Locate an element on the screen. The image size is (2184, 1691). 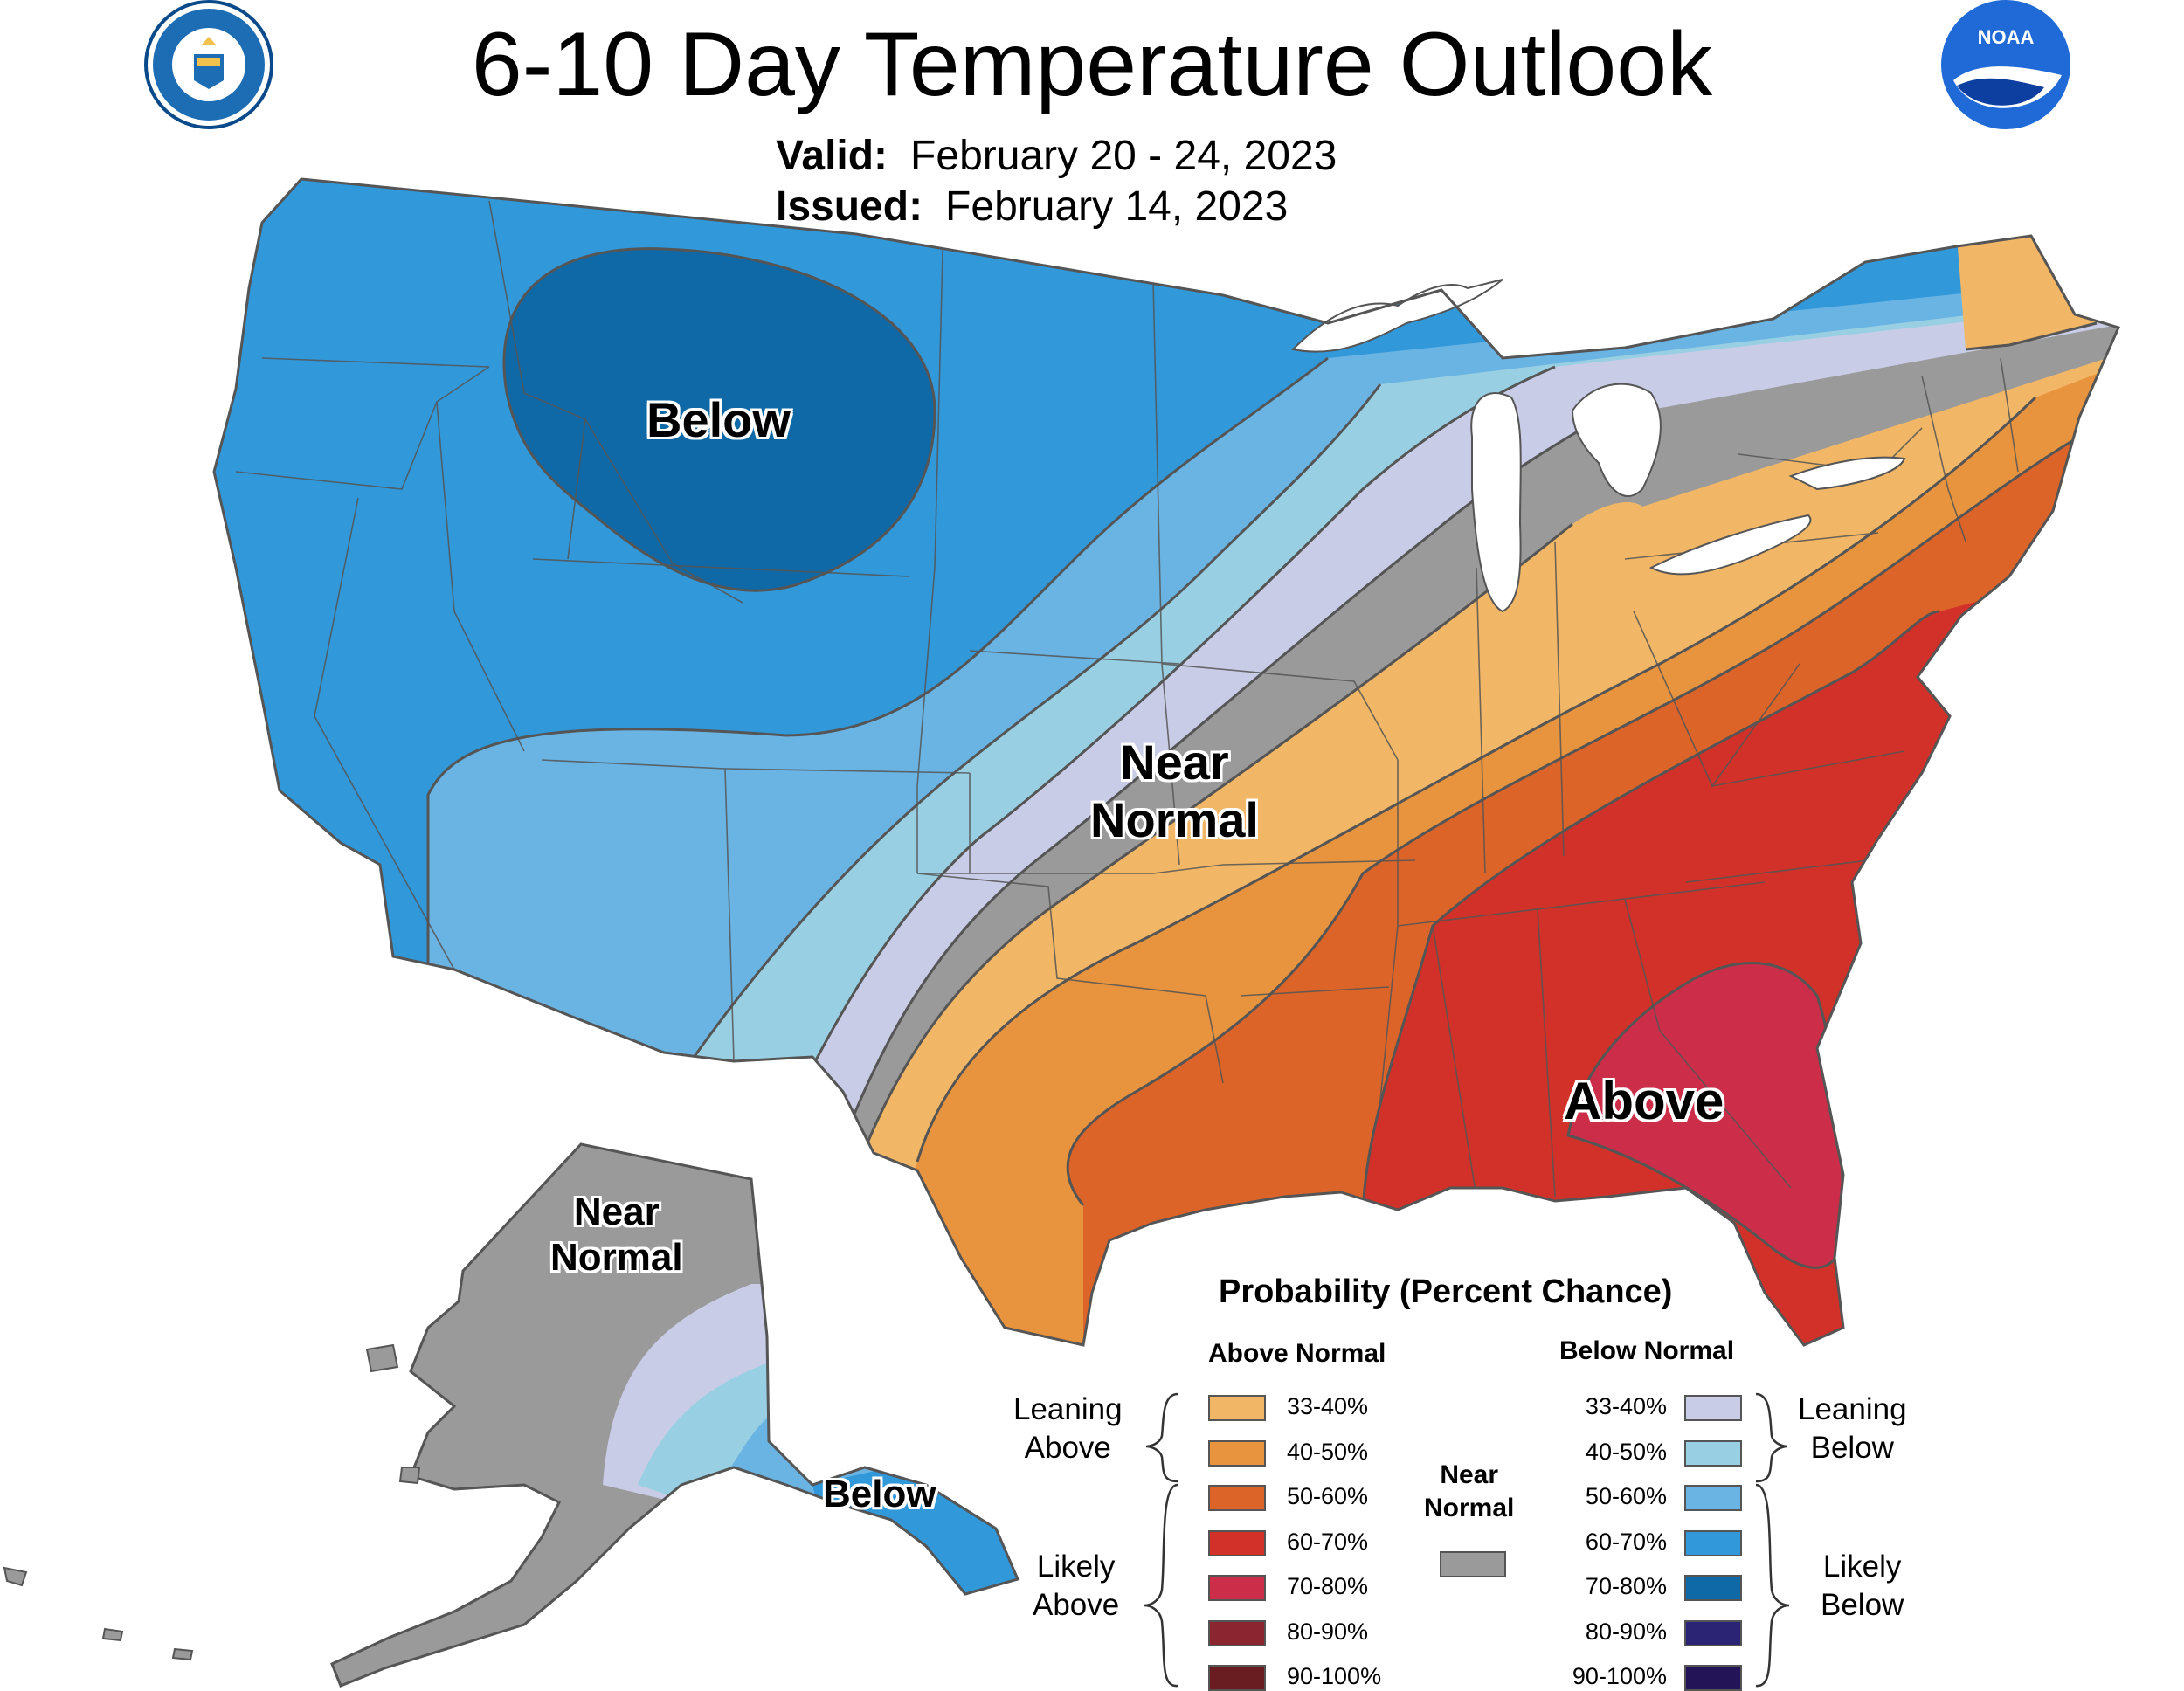
legend-above-label: 50-60% is located at coordinates (1328, 1496).